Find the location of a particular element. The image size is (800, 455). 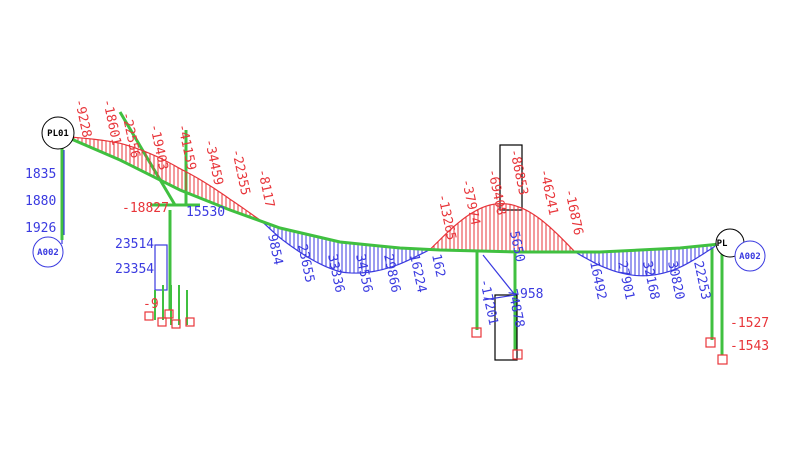

moment-label: -1543 is located at coordinates (749, 346).